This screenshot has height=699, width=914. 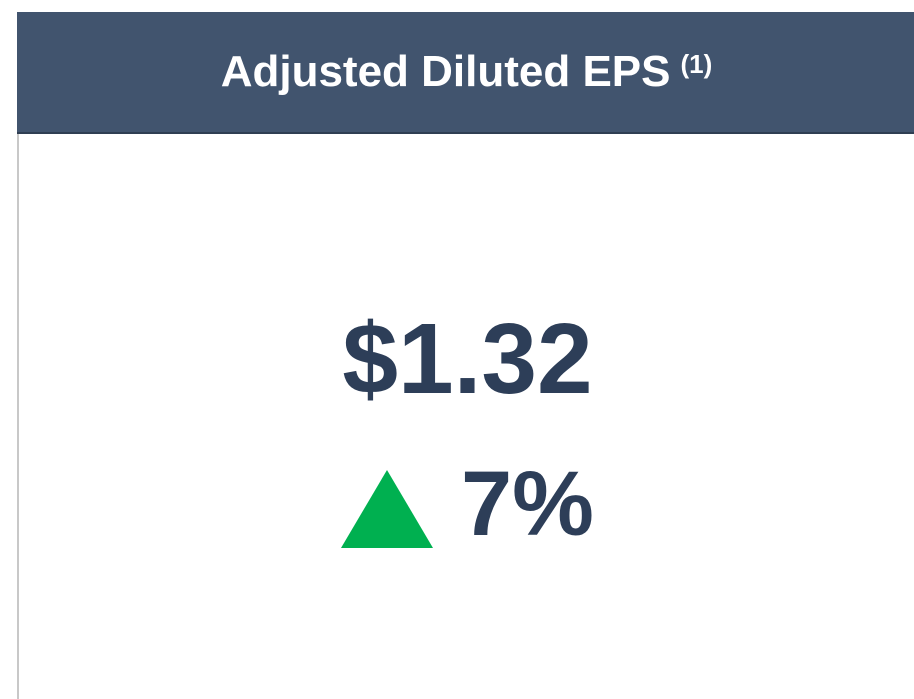 I want to click on change-row: 7%, so click(x=466, y=504).